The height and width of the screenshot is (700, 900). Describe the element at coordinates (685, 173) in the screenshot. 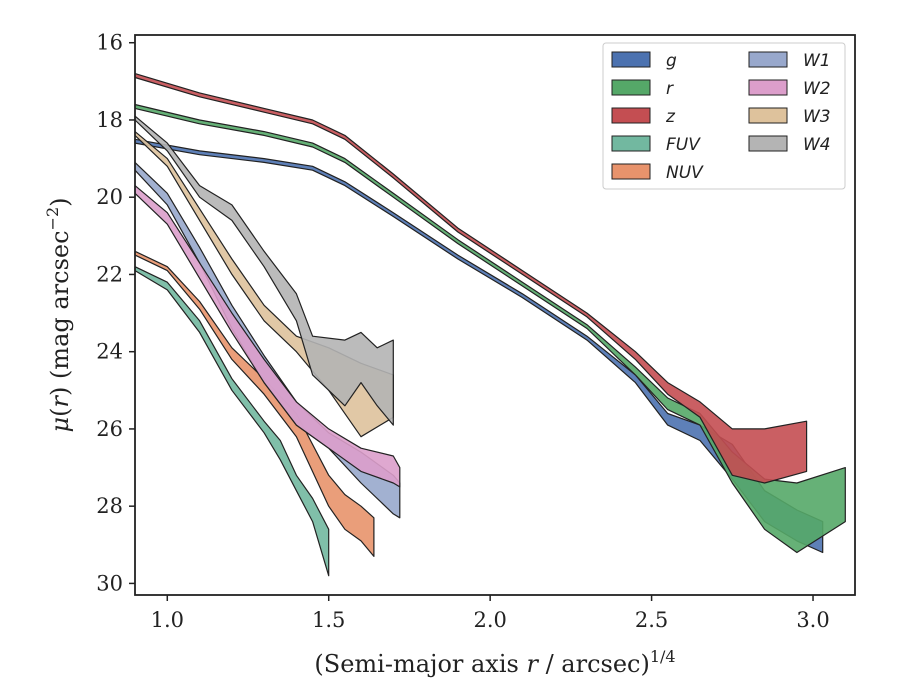

I see `legend-label-nuv: NUV` at that location.